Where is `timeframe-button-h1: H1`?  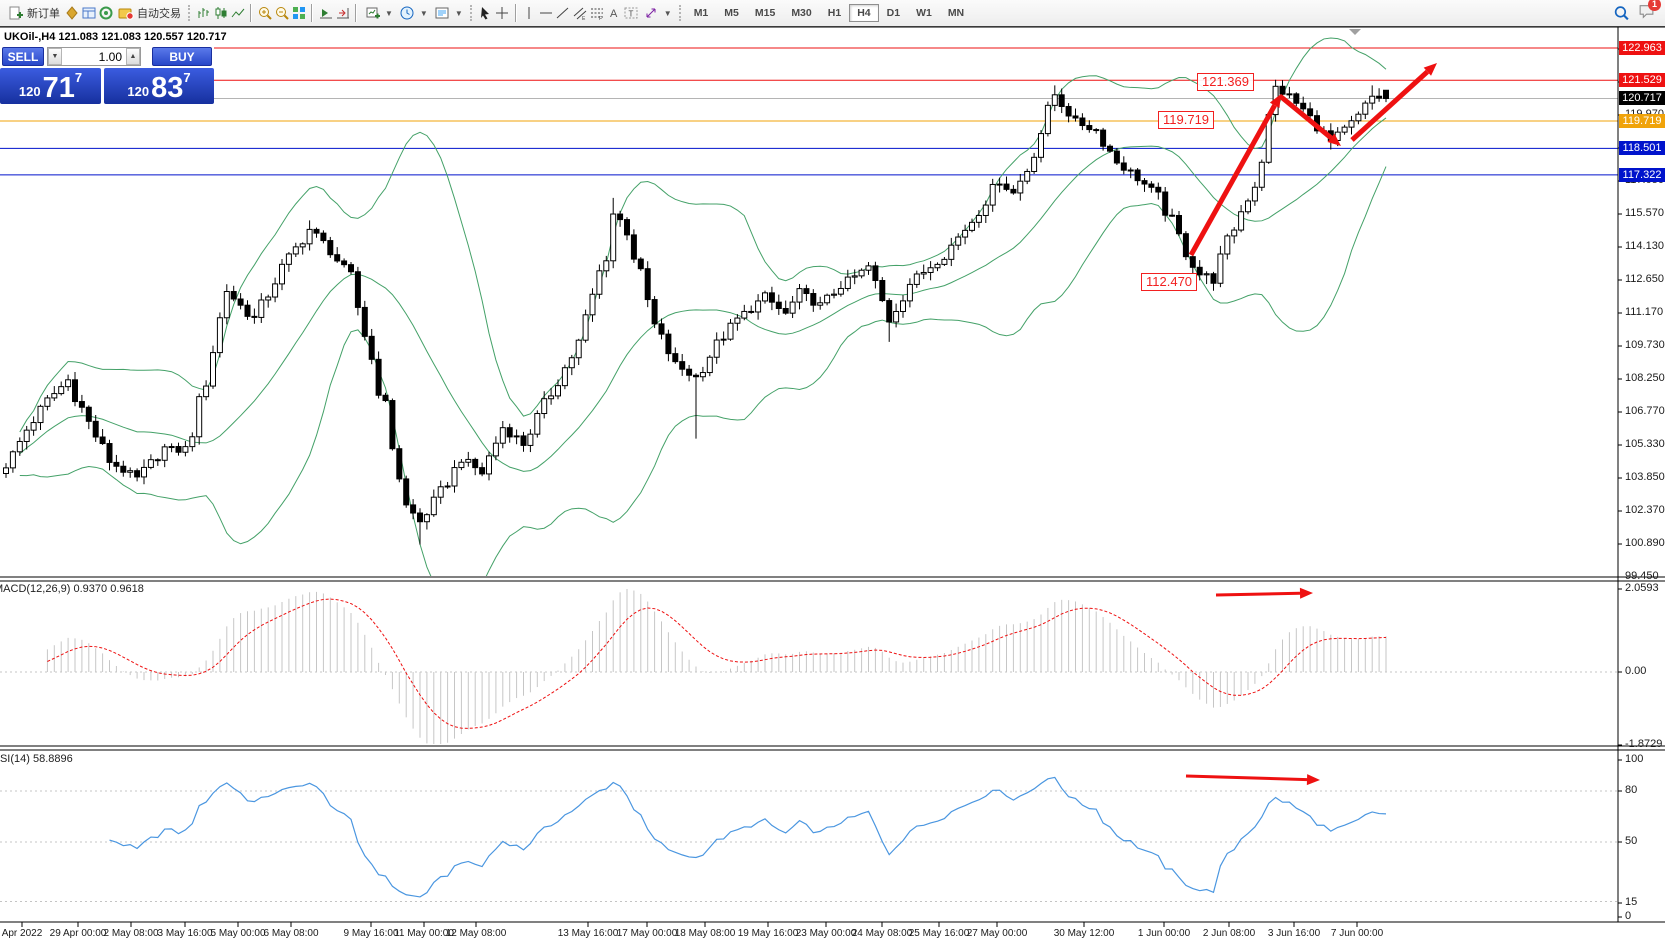 timeframe-button-h1: H1 is located at coordinates (834, 13).